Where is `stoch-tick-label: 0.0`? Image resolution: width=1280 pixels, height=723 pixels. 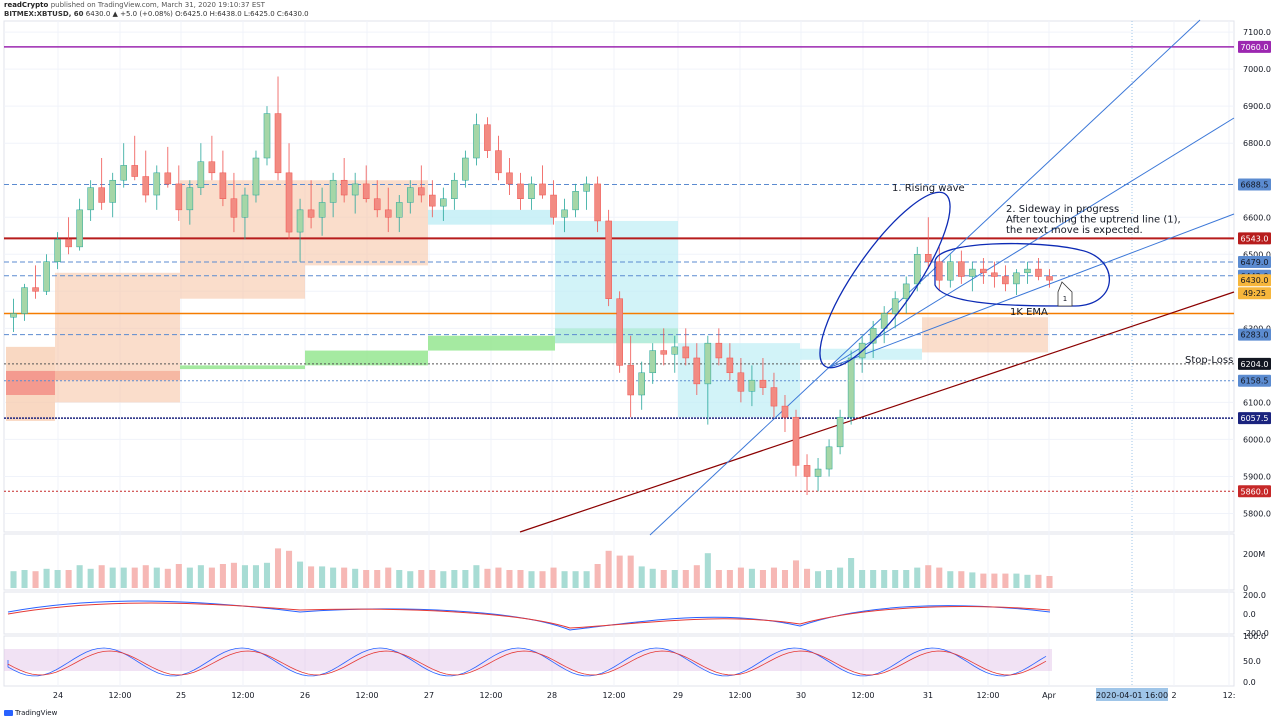 stoch-tick-label: 0.0 is located at coordinates (1249, 682).